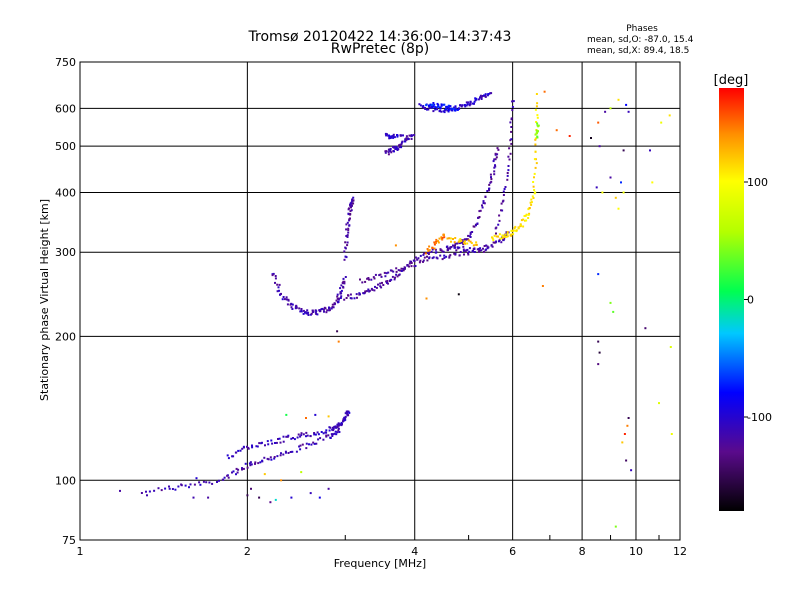  What do you see at coordinates (757, 182) in the screenshot?
I see `colorbar-tick-label: 100` at bounding box center [757, 182].